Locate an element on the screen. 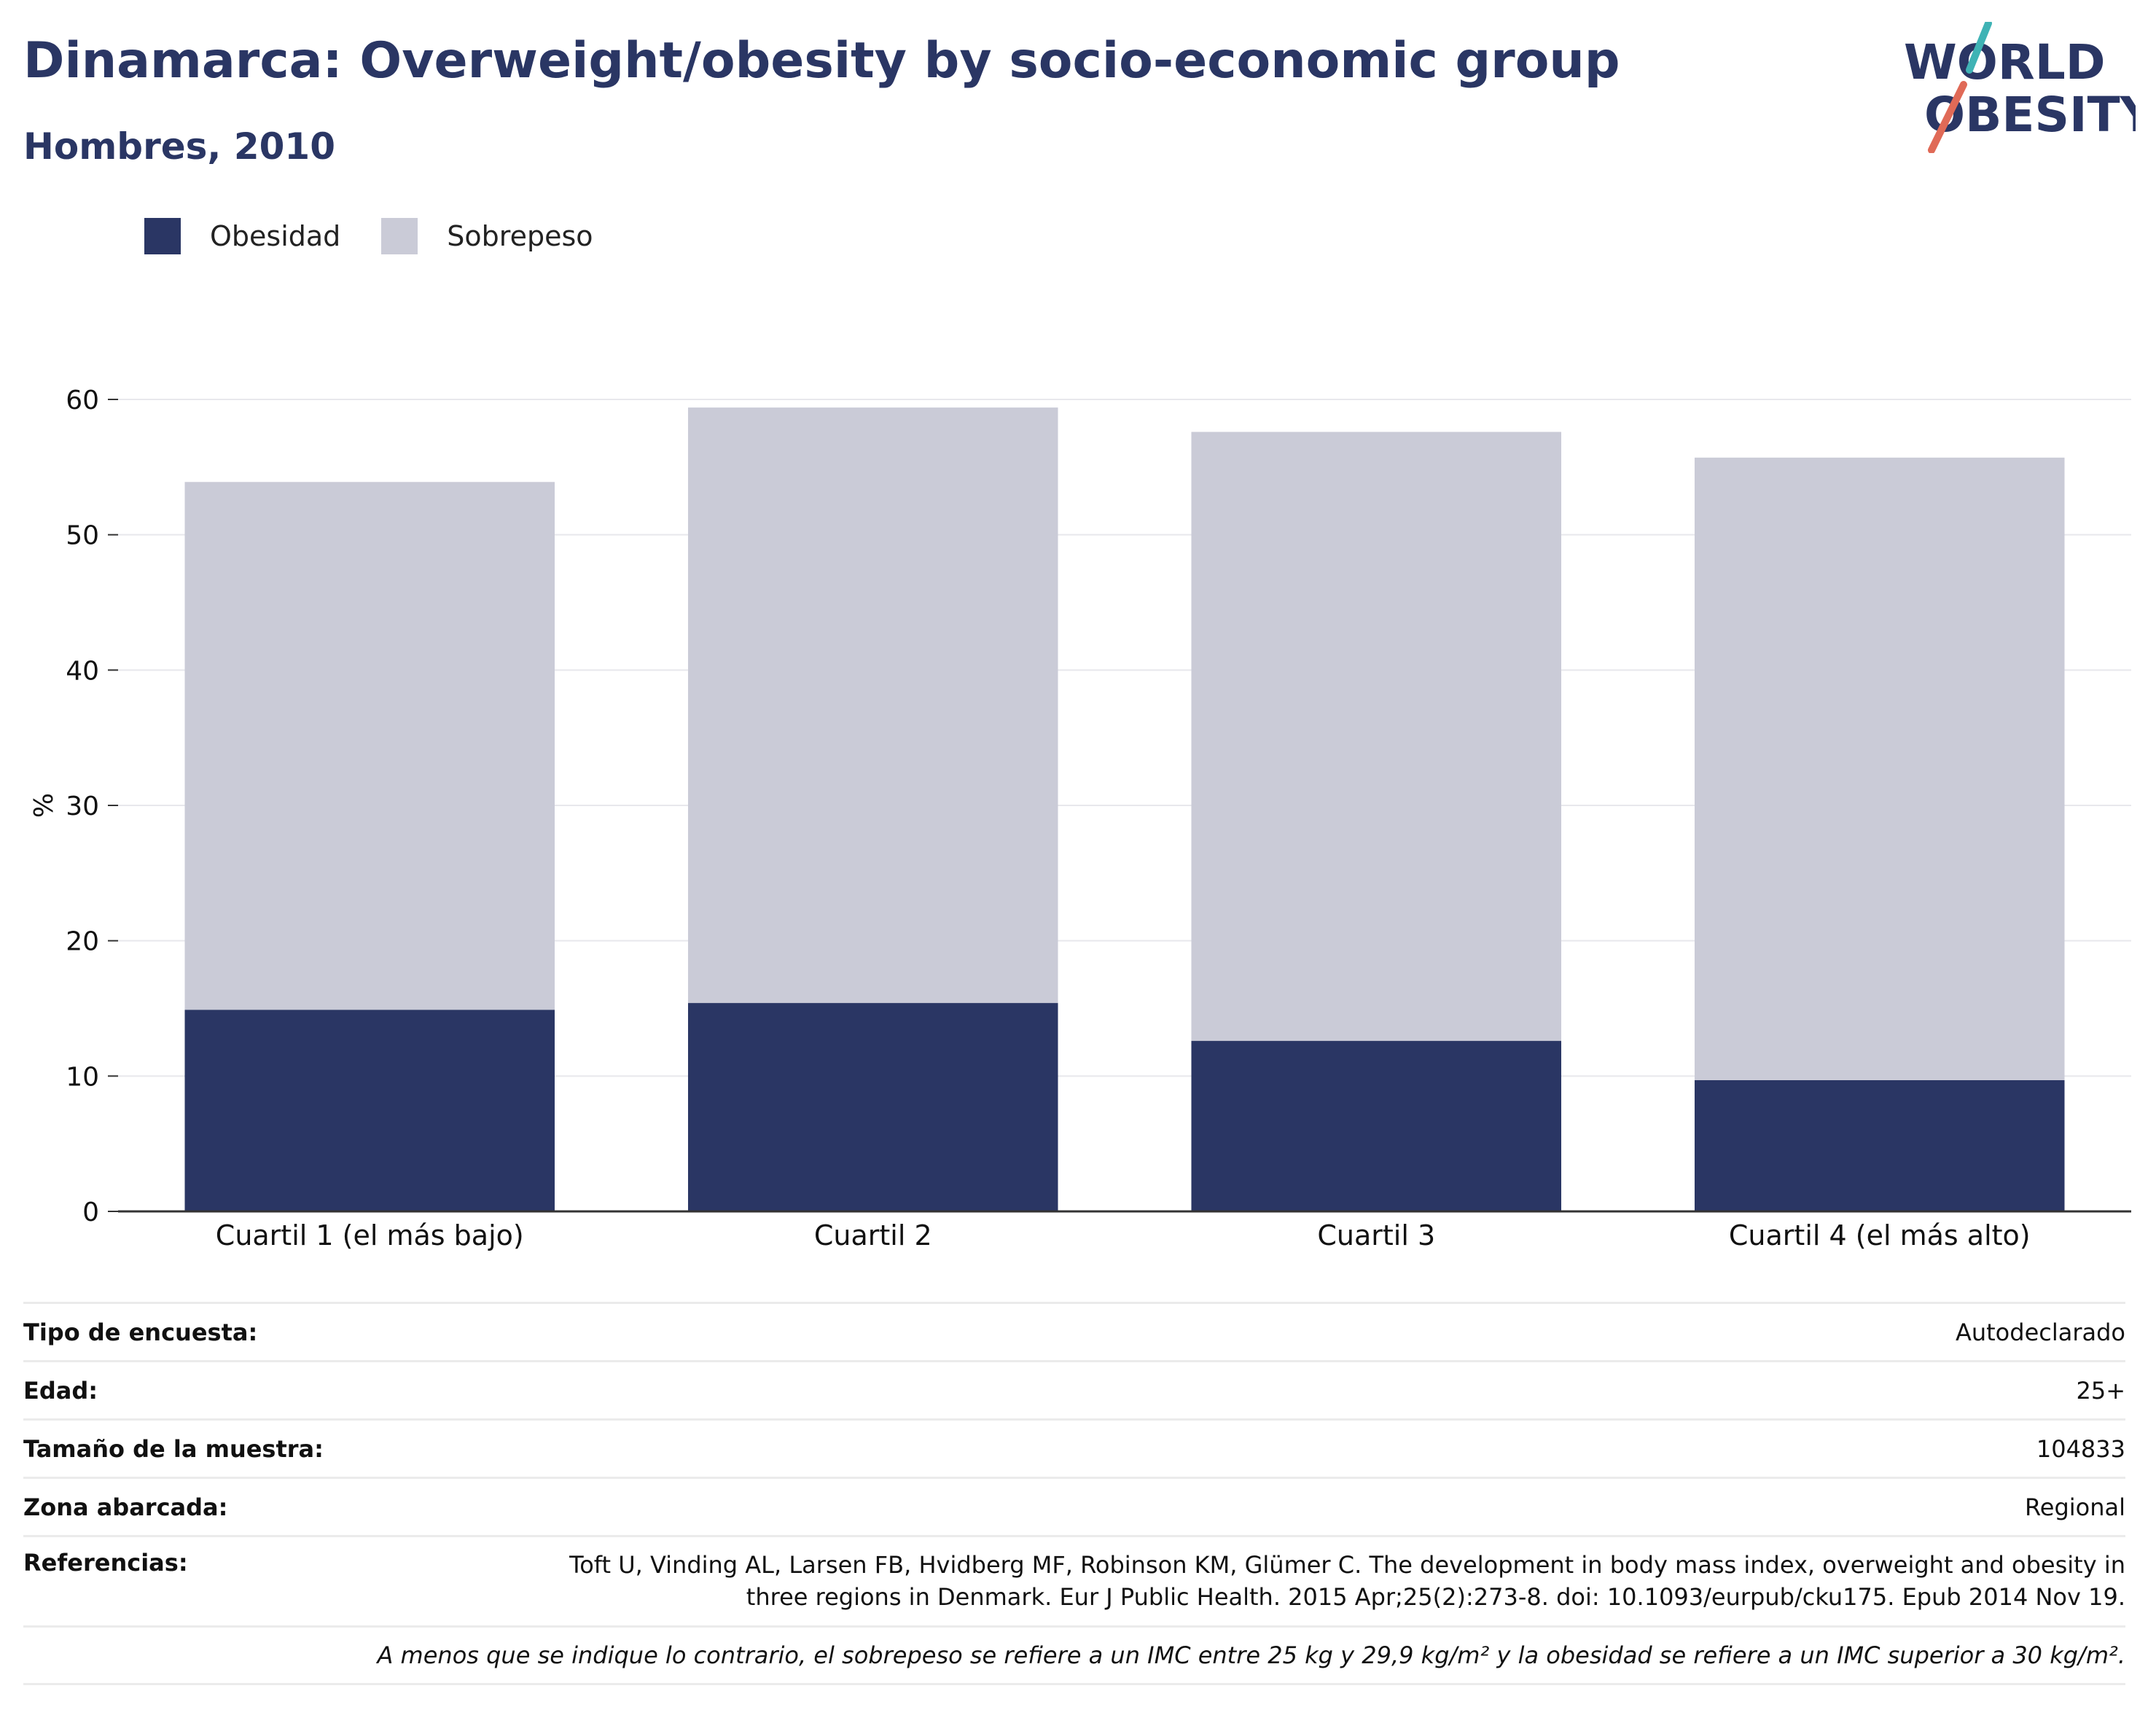  meta-label: Tamaño de la muestra: is located at coordinates (173, 1448).